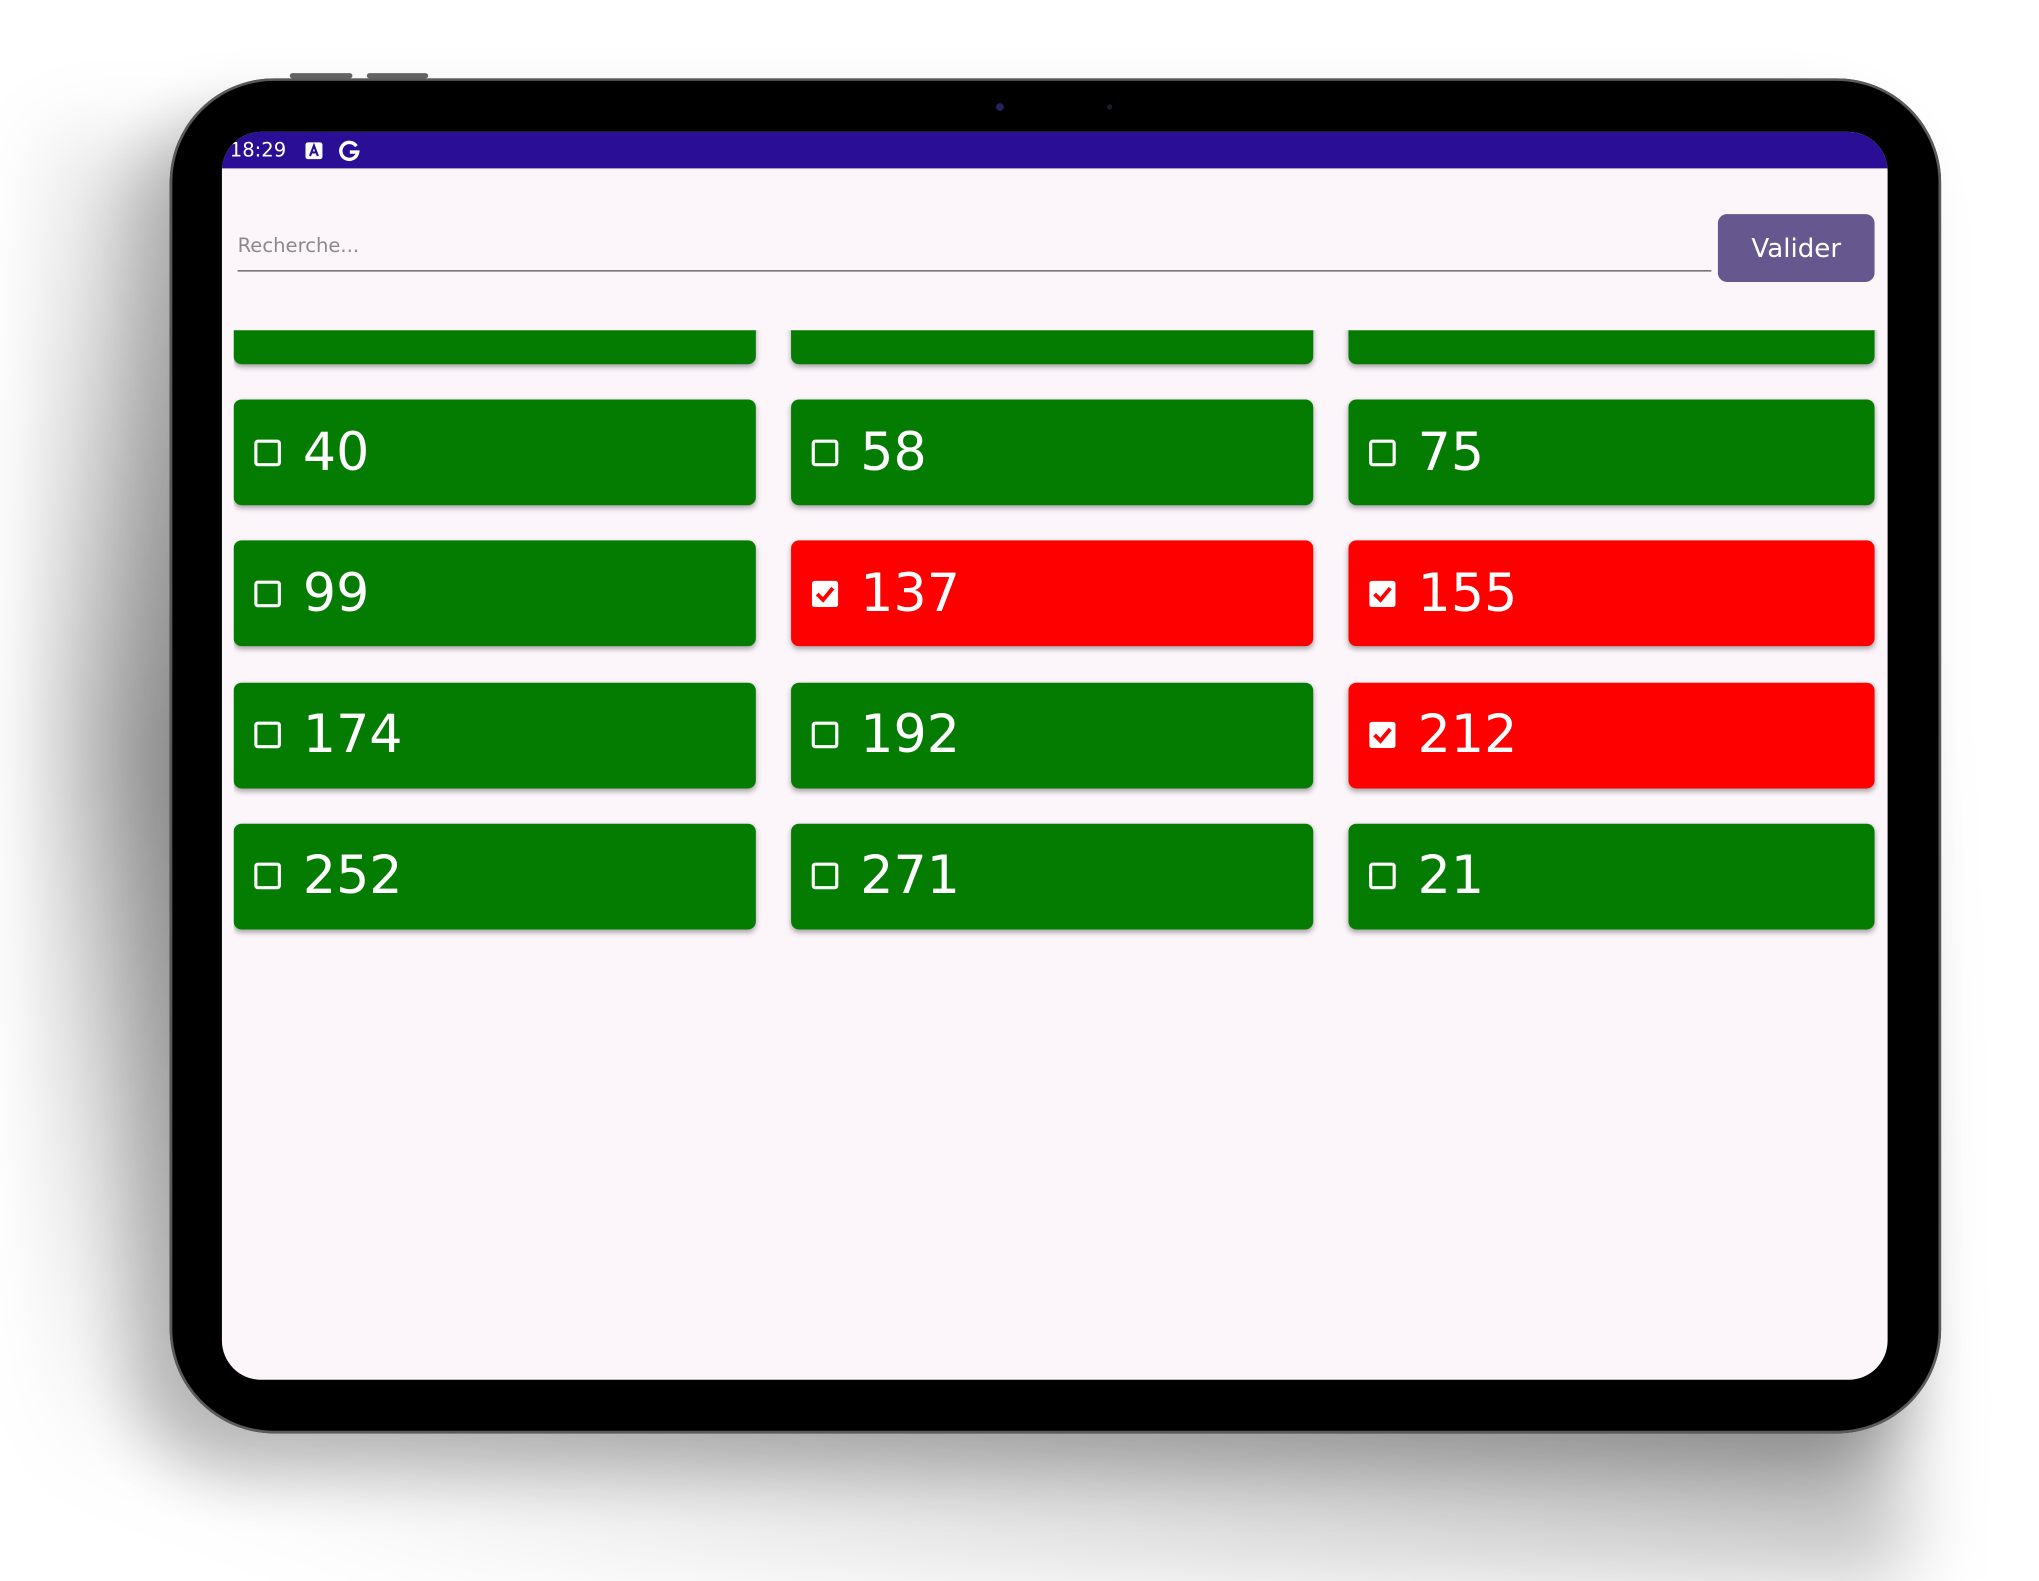  What do you see at coordinates (1796, 248) in the screenshot?
I see `submit-button: Valider` at bounding box center [1796, 248].